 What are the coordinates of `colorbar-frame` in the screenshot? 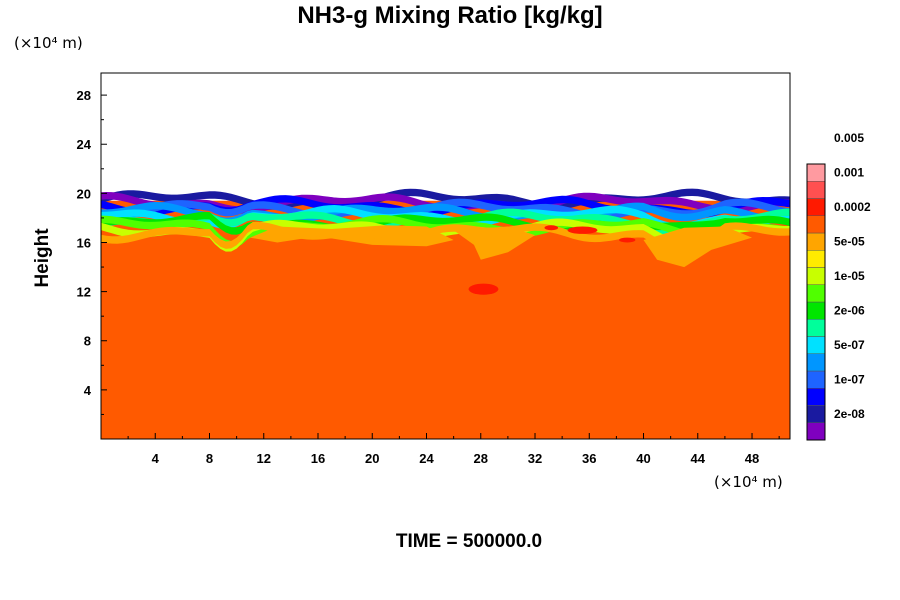 It's located at (816, 302).